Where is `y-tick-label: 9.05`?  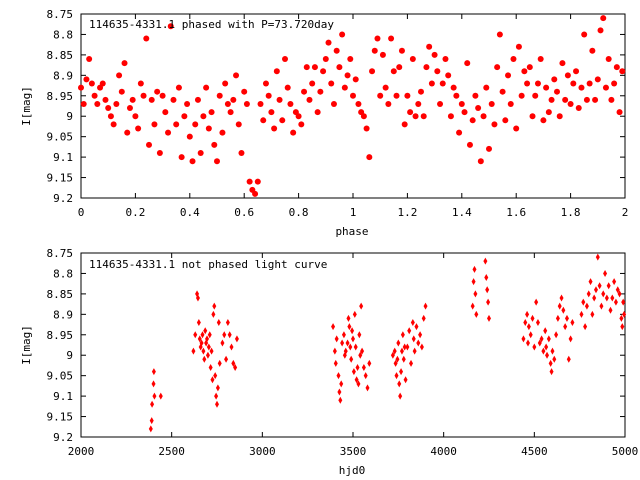
y-tick-label: 9.05 is located at coordinates (60, 376).